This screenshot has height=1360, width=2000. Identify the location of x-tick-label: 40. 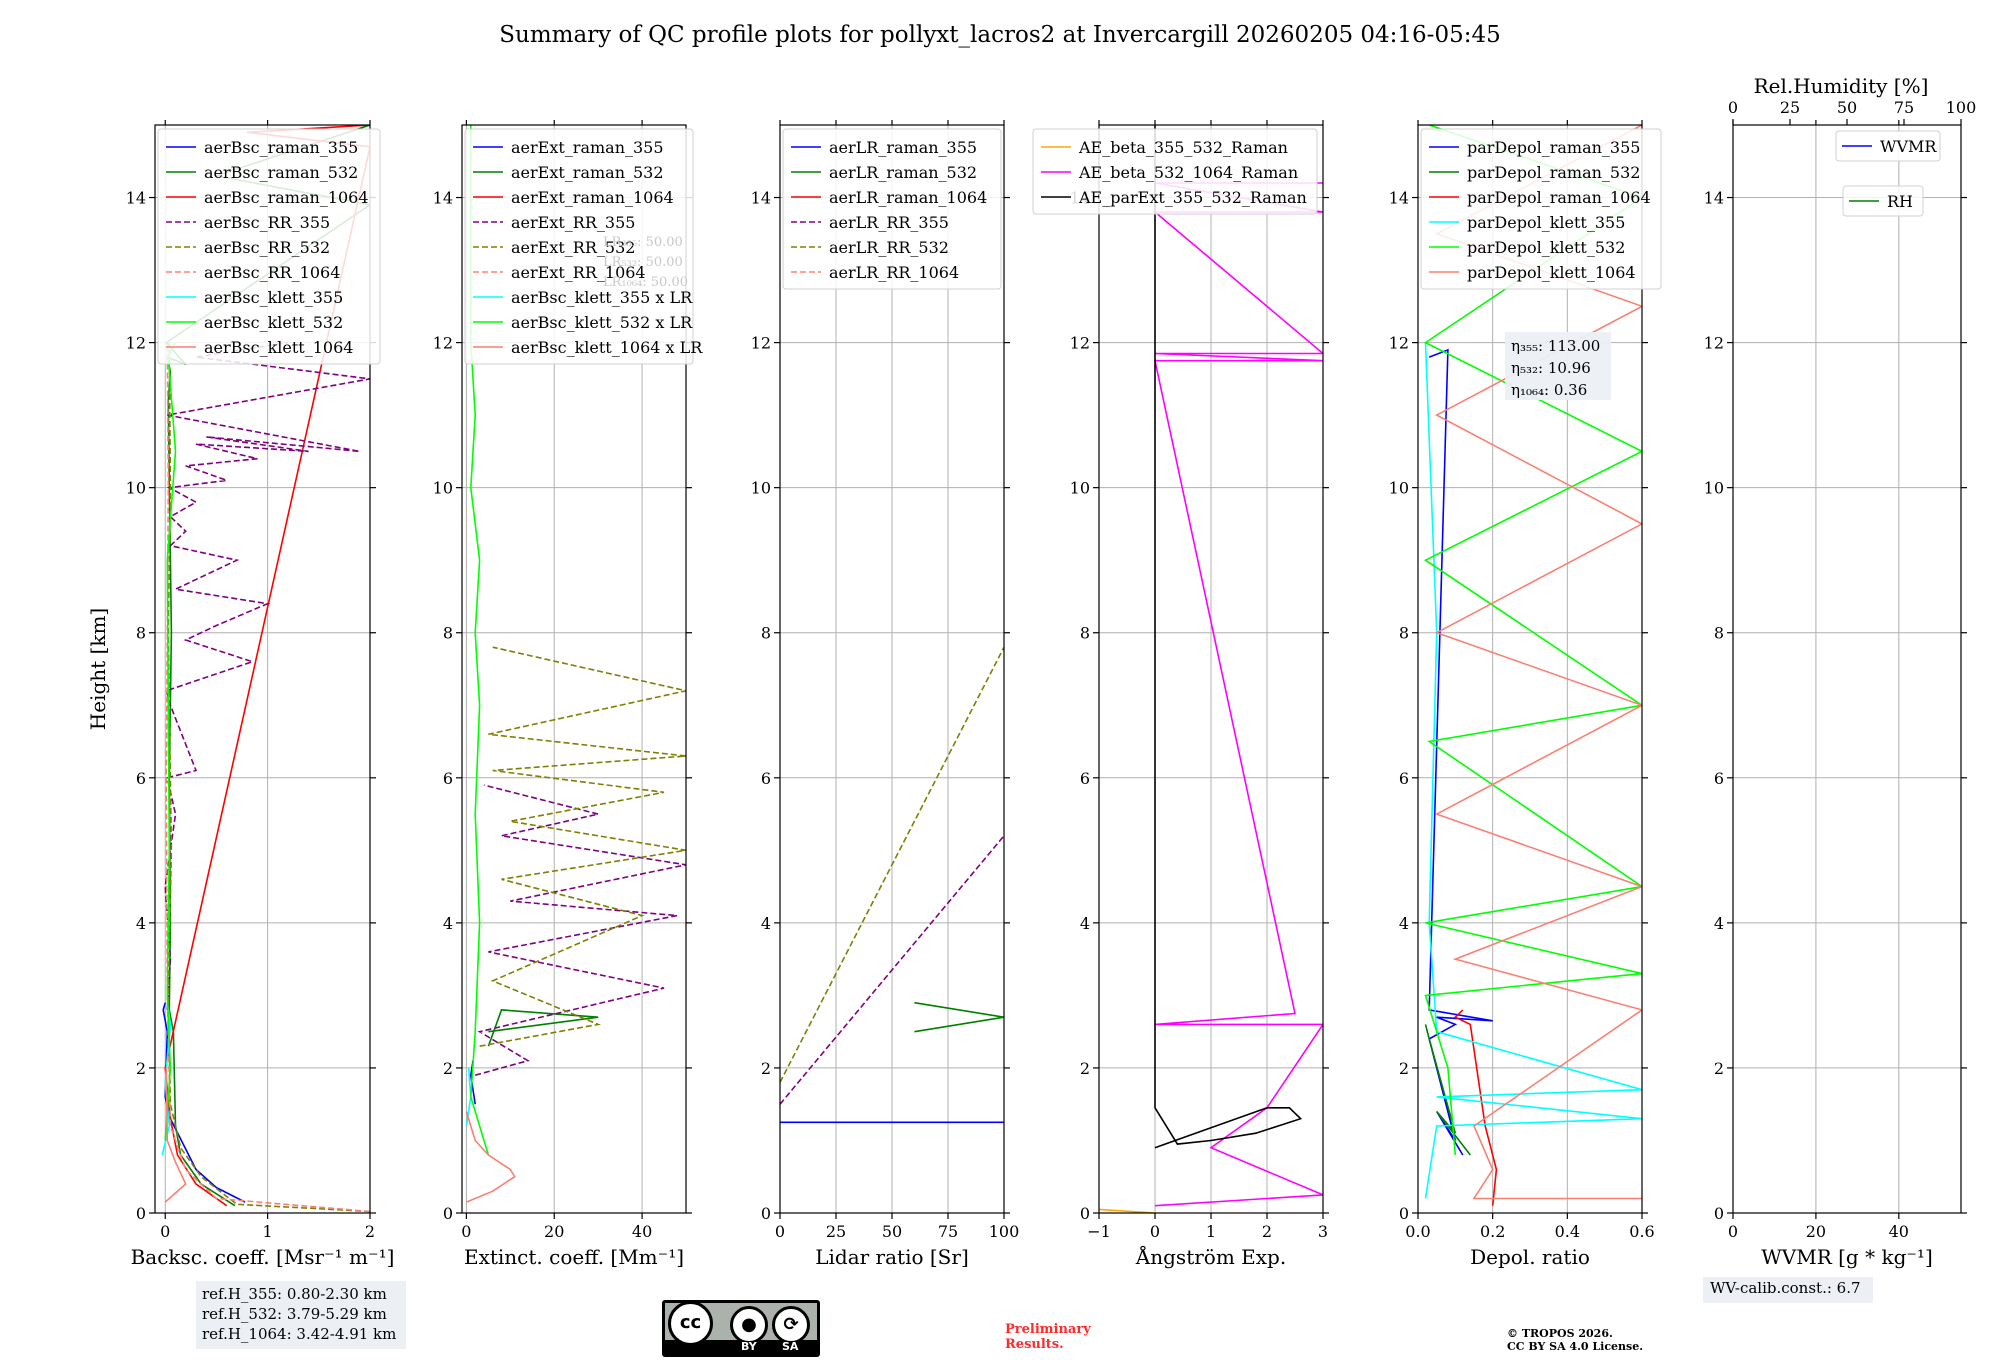
(642, 1231).